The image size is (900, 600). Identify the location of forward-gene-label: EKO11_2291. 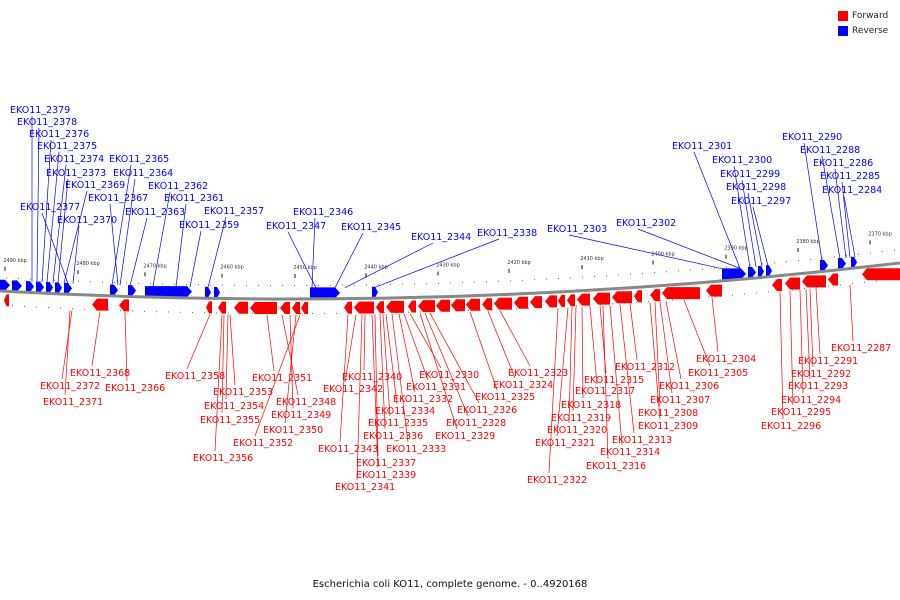
(828, 361).